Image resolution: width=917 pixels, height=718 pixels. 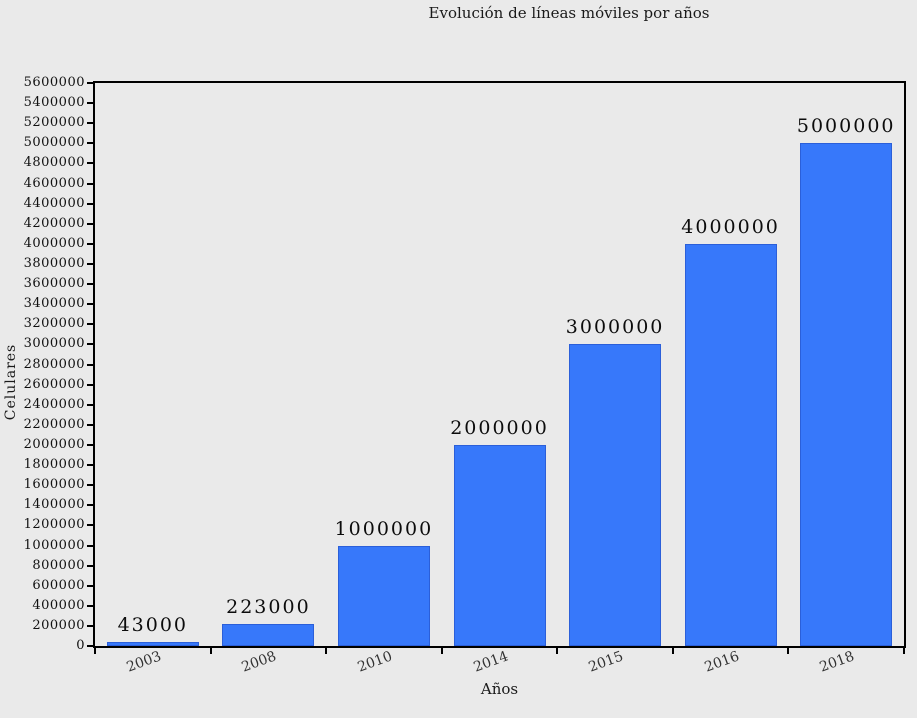 What do you see at coordinates (54, 545) in the screenshot?
I see `y-tick-label: 1000000` at bounding box center [54, 545].